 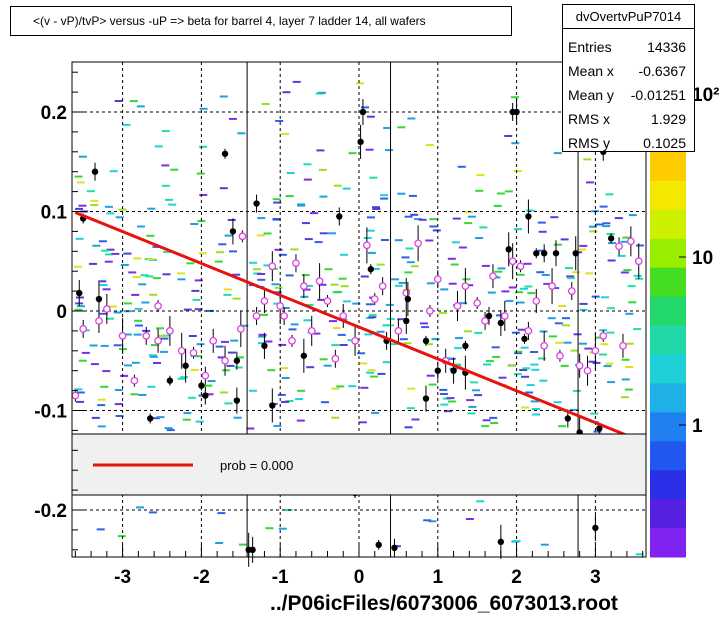 I want to click on stats-key: Entries, so click(x=590, y=47).